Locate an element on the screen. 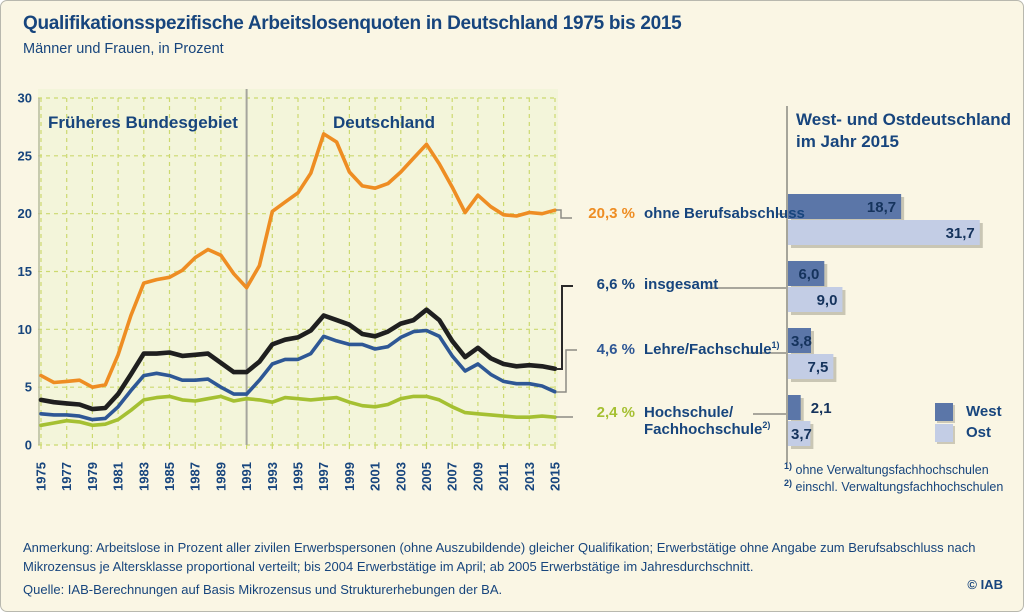 This screenshot has height=612, width=1024. bar-west-insgesamt is located at coordinates (806, 273).